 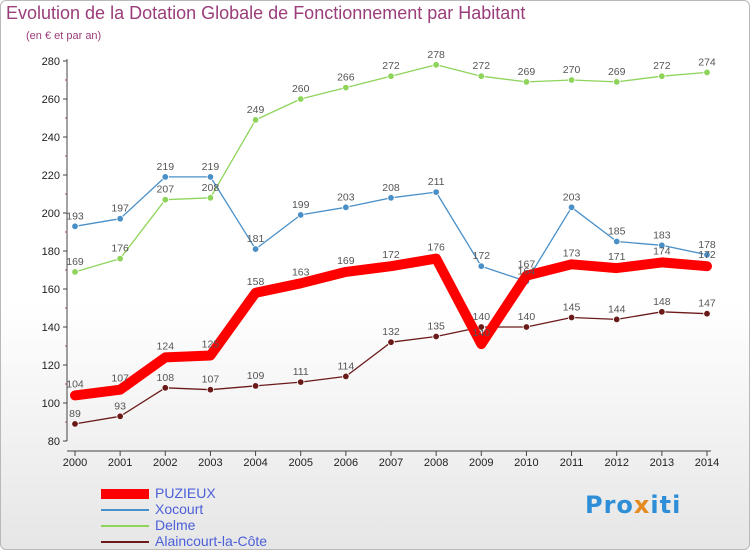 I want to click on data-label-delme: 249, so click(x=256, y=110).